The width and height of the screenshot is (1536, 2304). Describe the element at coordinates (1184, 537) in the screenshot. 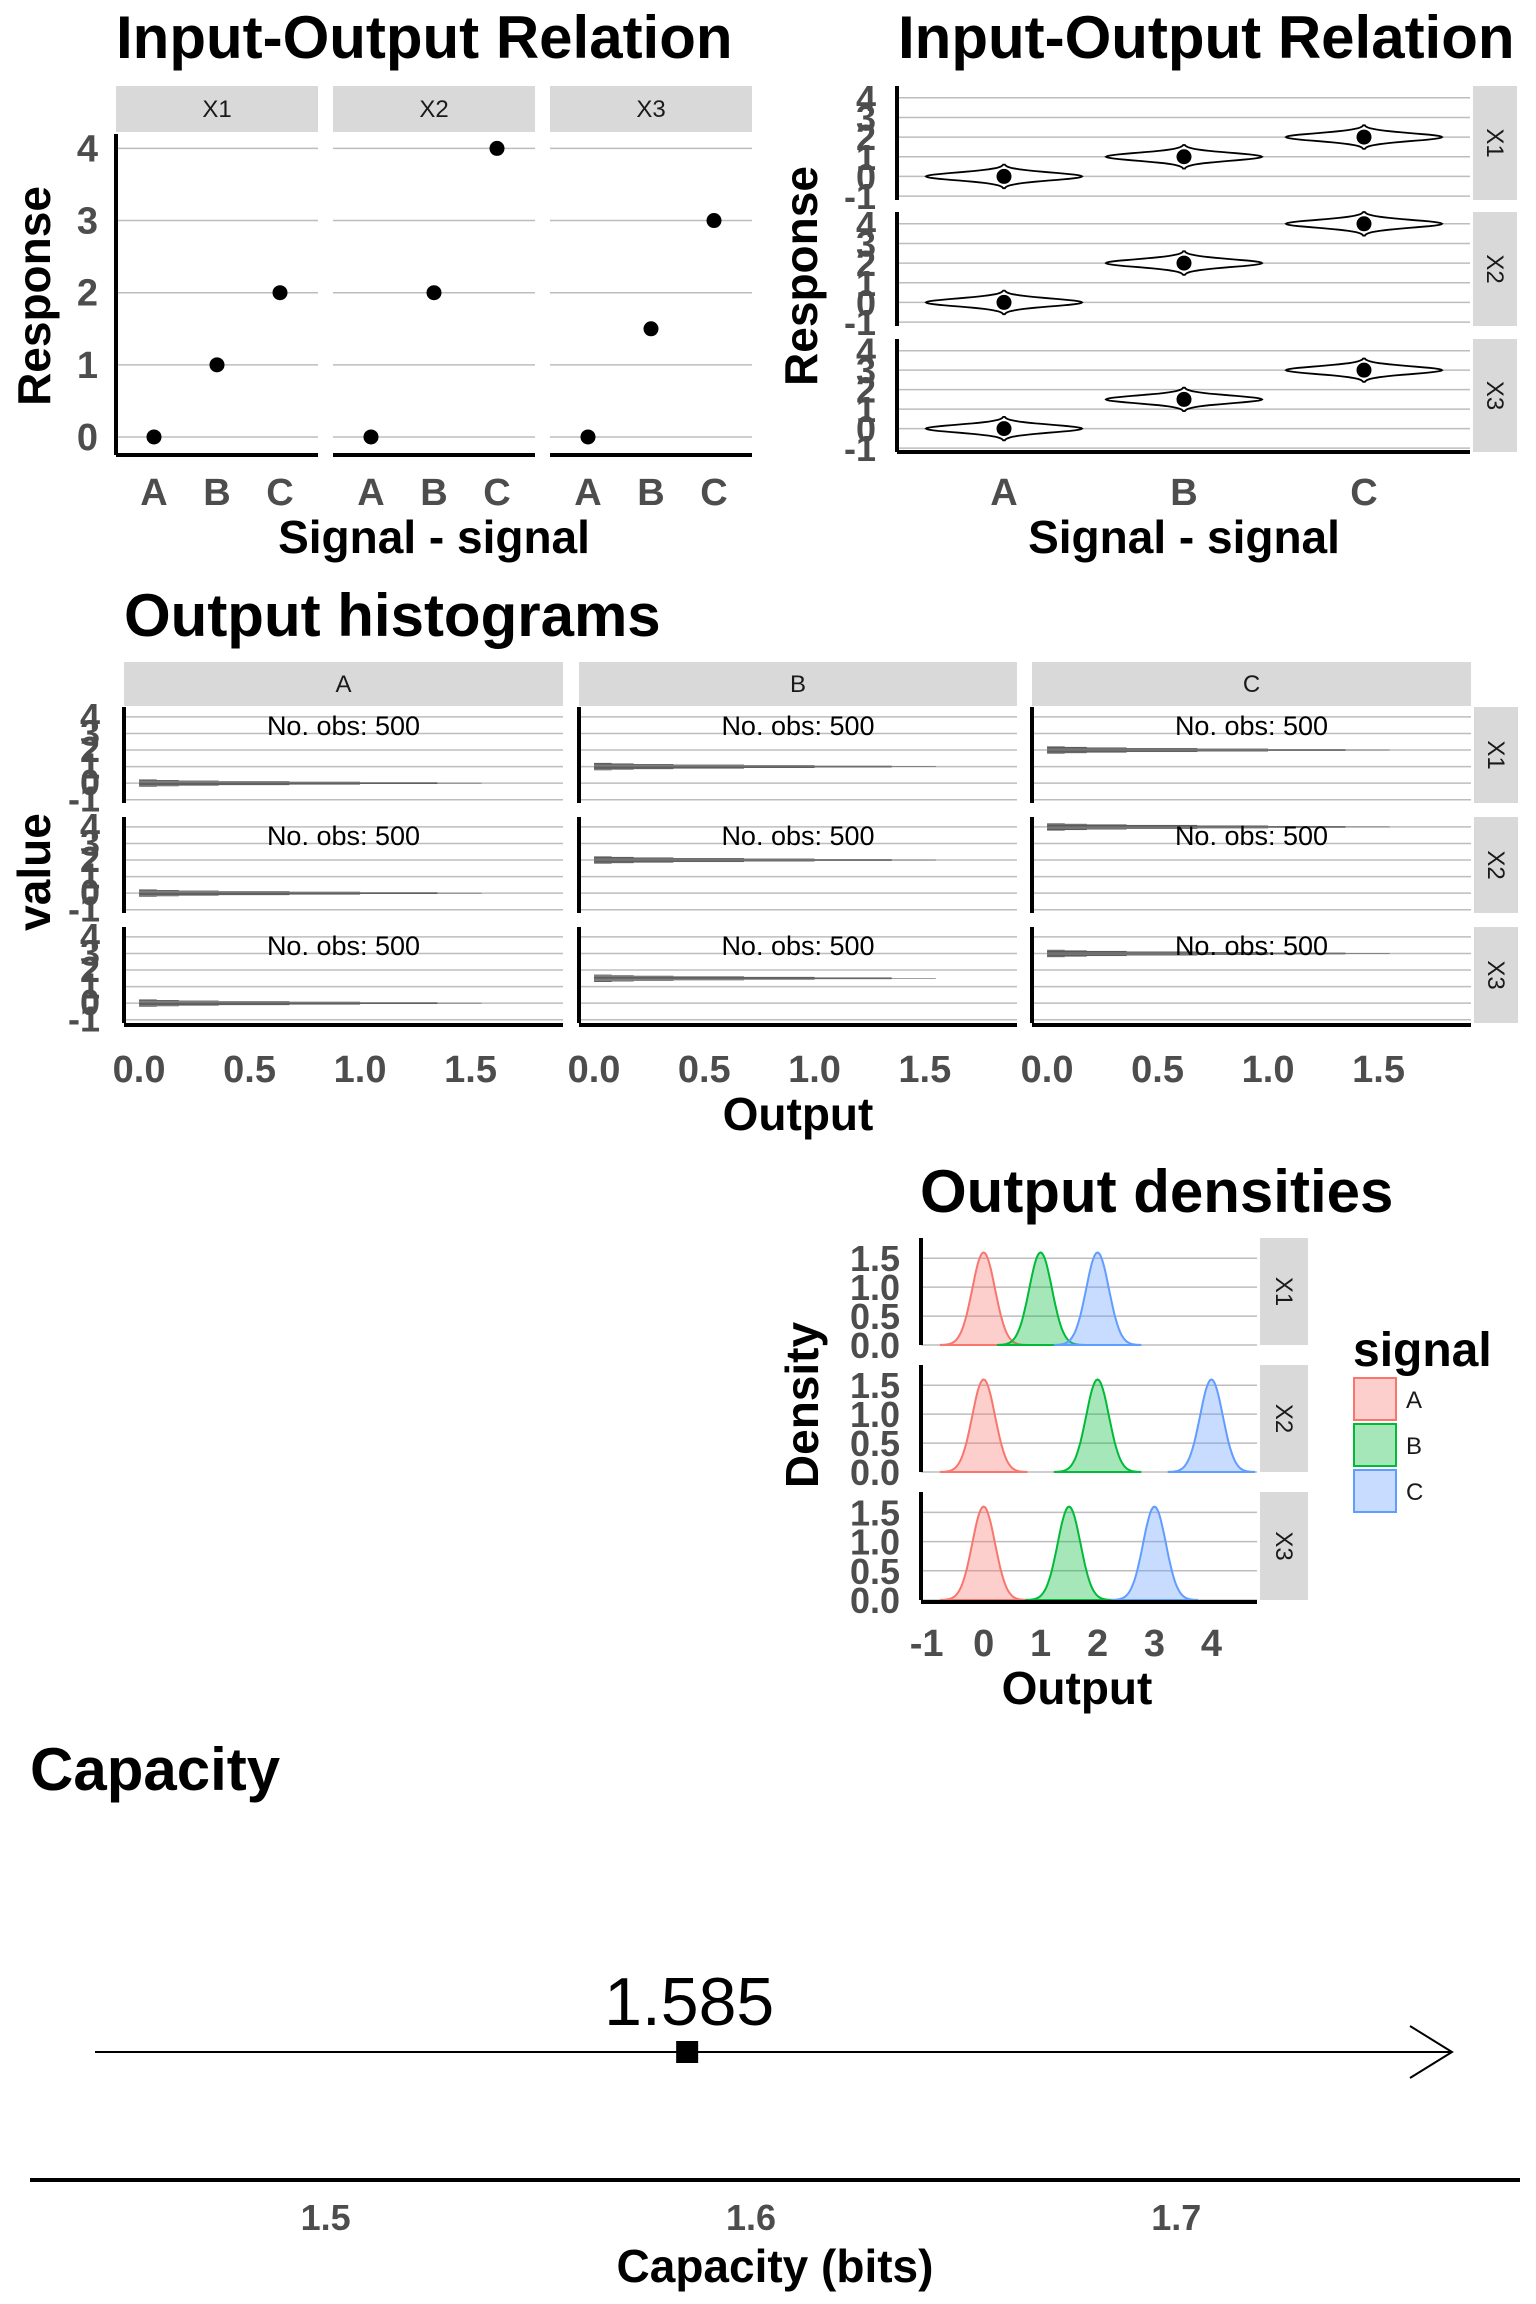

I see `io-violin-xlabel: Signal - signal` at that location.